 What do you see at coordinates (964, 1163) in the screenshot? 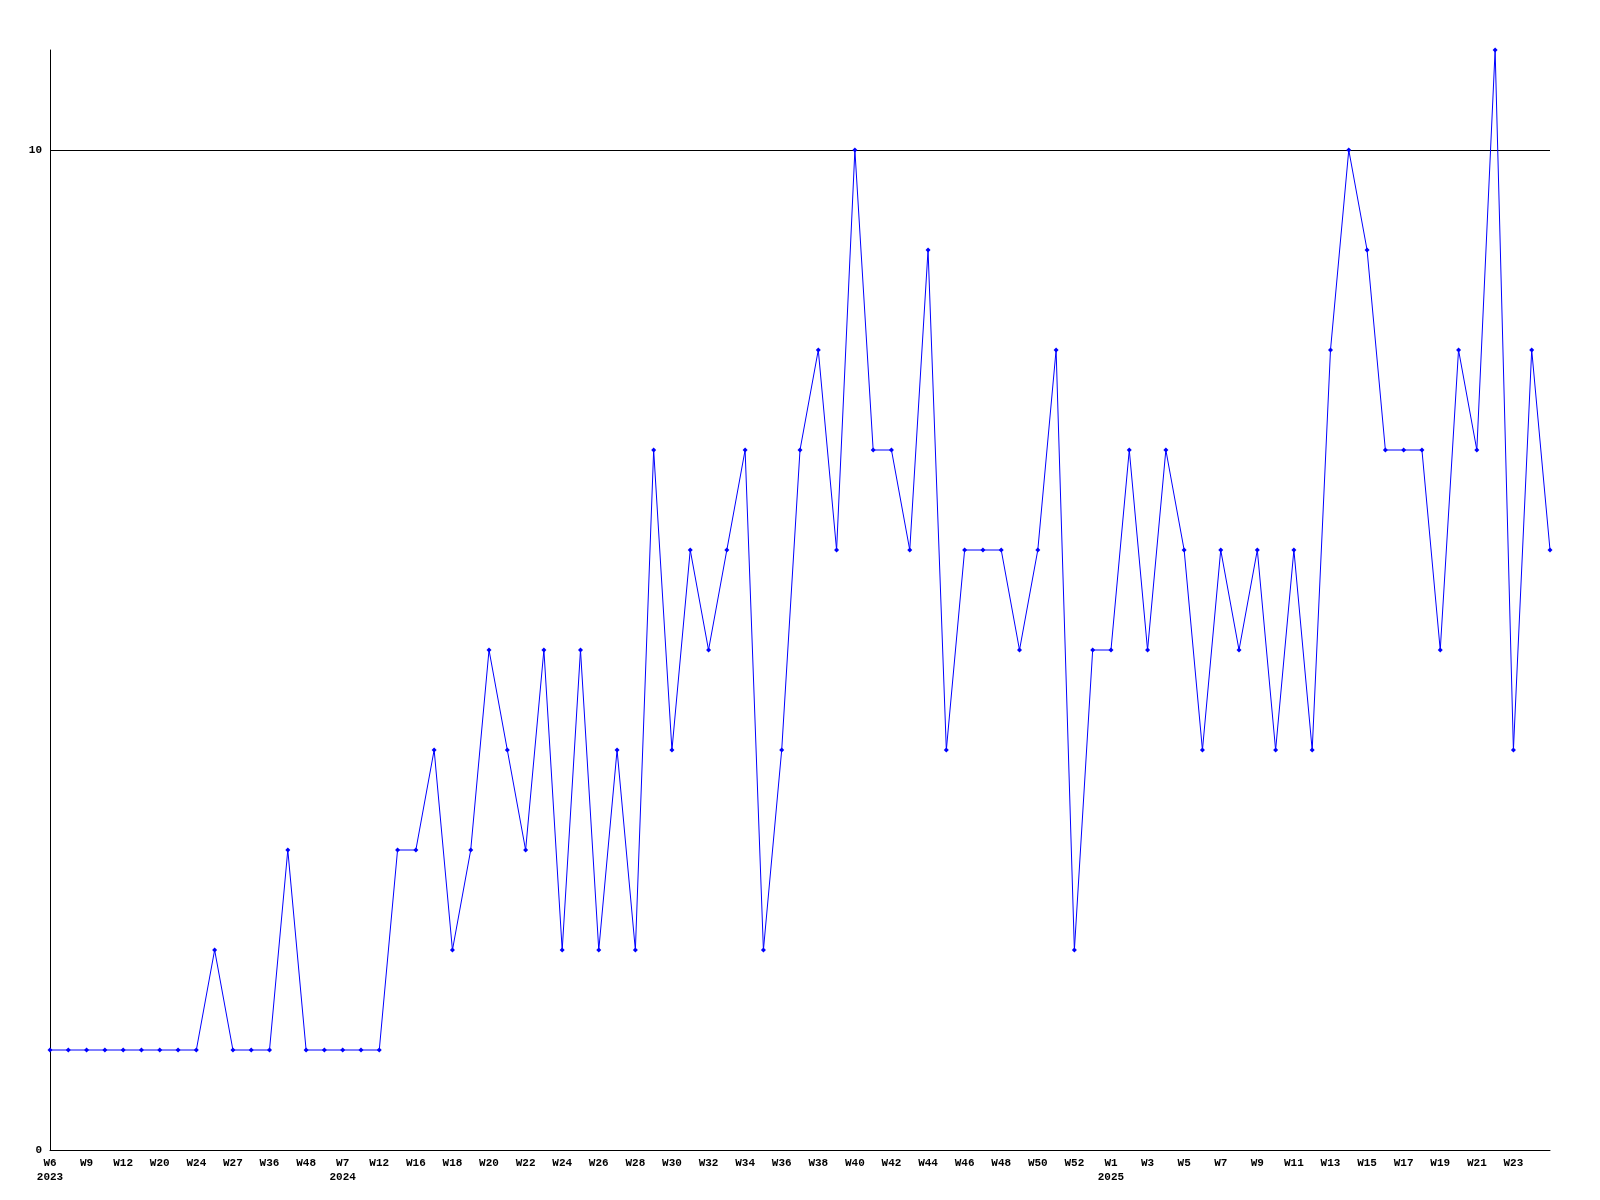
I see `x-tick-label: W46` at bounding box center [964, 1163].